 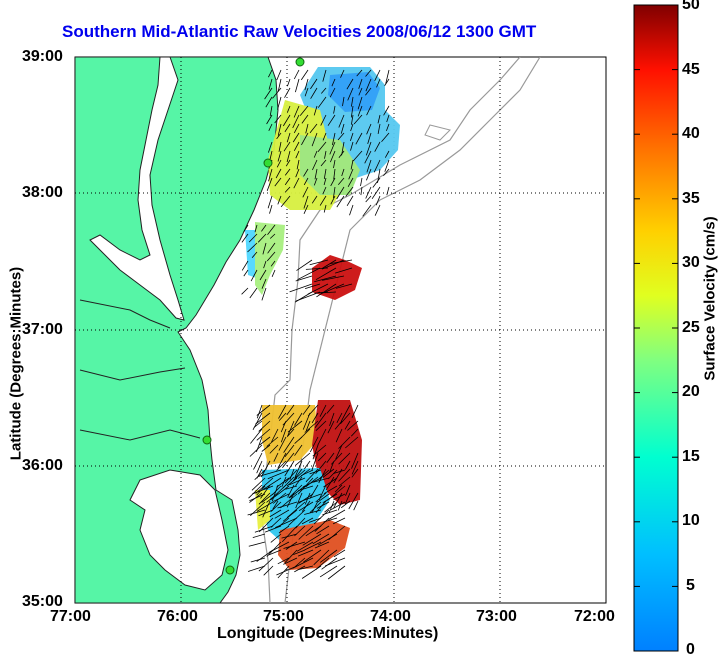 I want to click on y-tick-label: 37:00, so click(x=42, y=329).